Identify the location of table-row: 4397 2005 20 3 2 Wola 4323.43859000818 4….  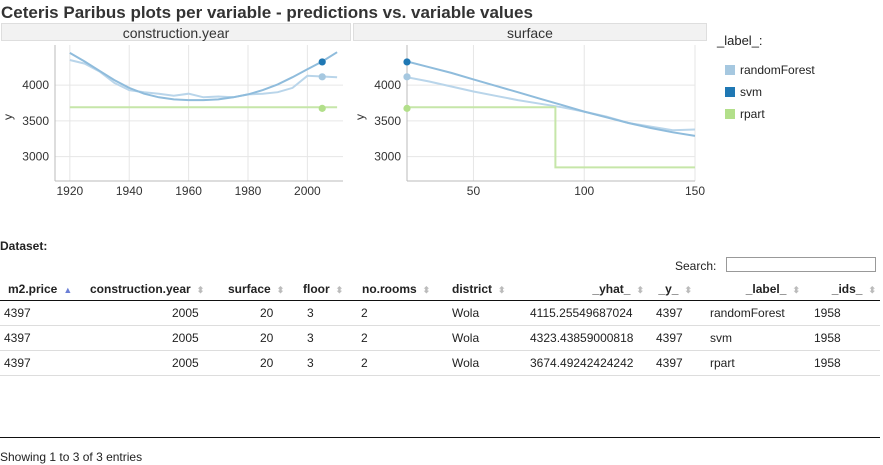
(440, 338).